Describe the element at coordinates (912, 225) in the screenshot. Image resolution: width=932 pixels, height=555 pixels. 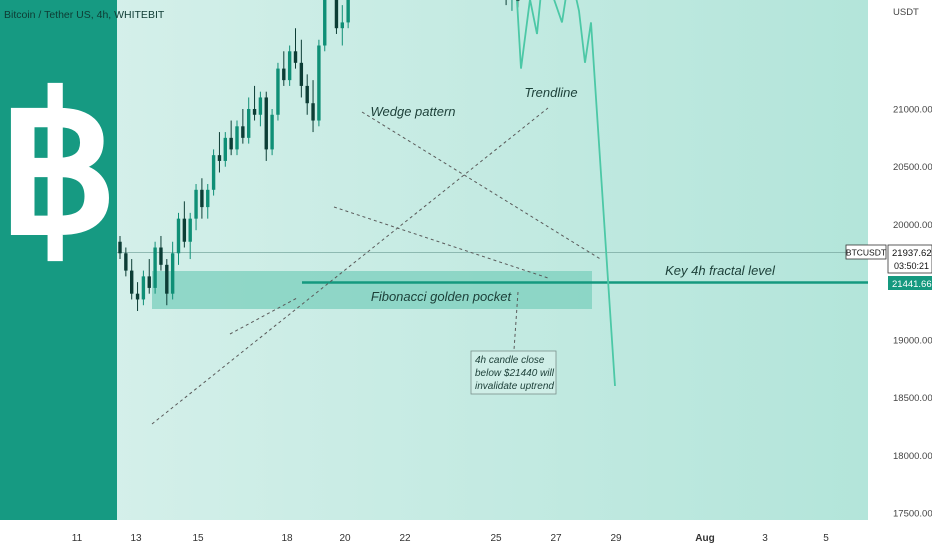
I see `price-tick-10: 20000.00` at that location.